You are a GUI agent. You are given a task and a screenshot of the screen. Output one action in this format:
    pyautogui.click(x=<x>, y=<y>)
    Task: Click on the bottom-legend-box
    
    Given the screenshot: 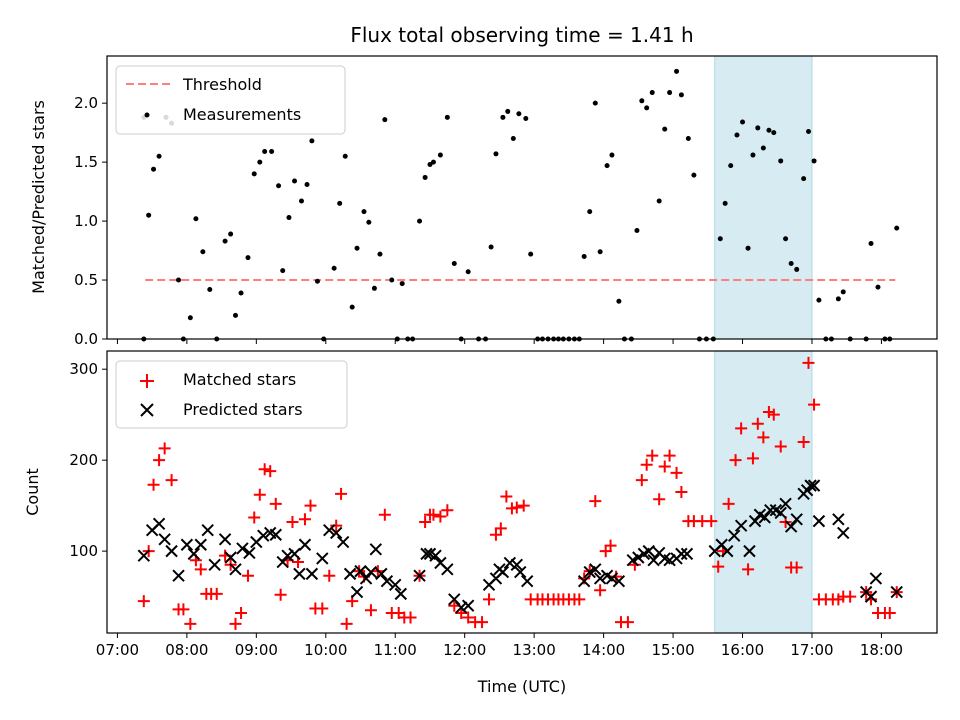 What is the action you would take?
    pyautogui.click(x=231, y=394)
    